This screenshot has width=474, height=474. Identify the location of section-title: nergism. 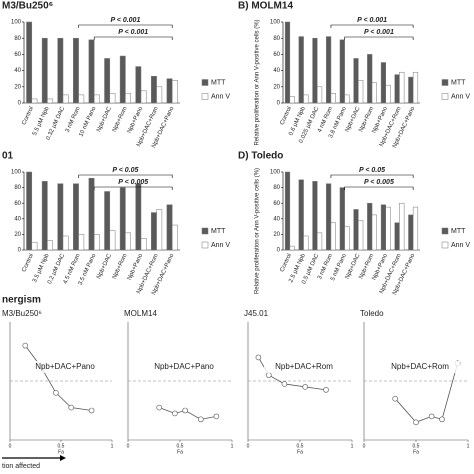
(21, 300).